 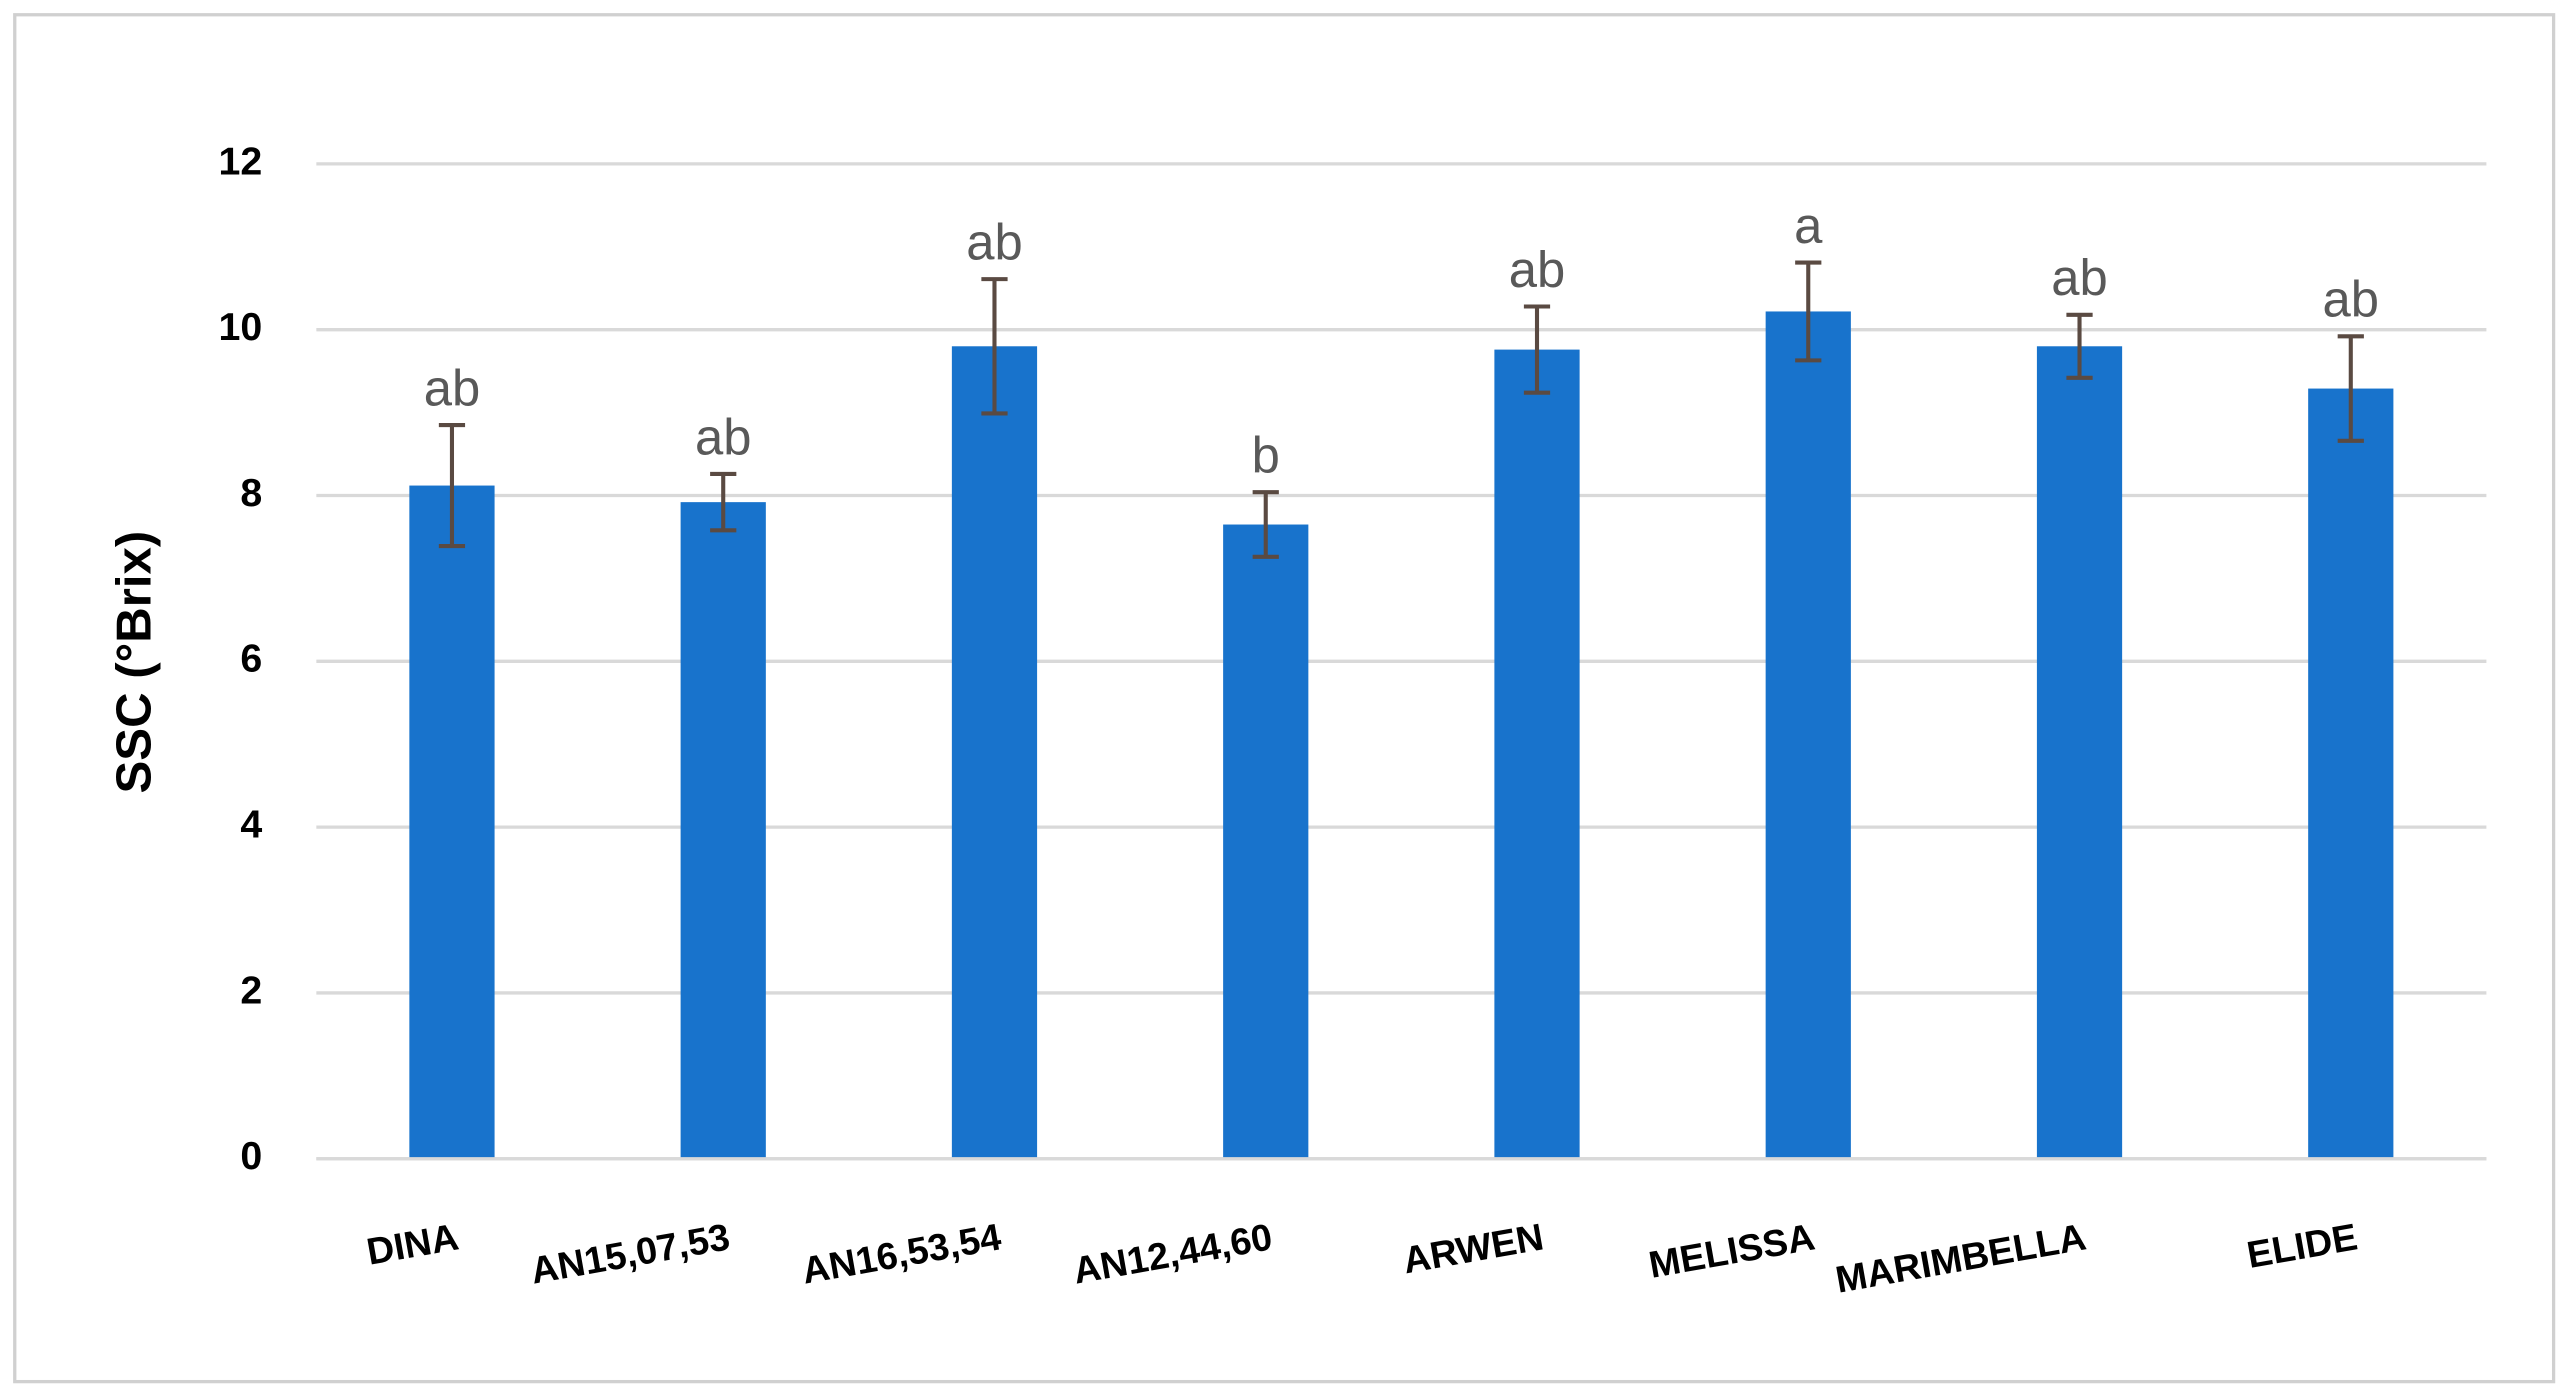 I want to click on y-tick-label: 2, so click(x=251, y=990).